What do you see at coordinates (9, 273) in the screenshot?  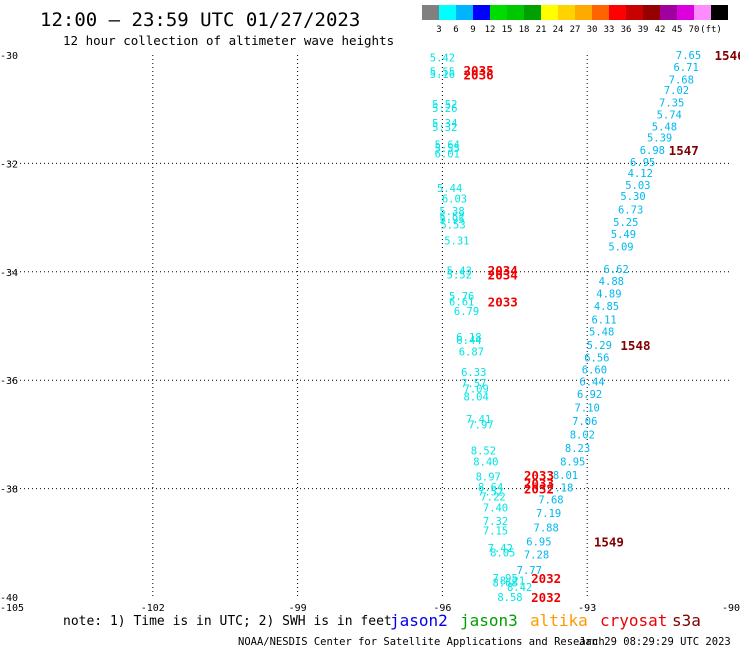 I see `y-tick-label: -34` at bounding box center [9, 273].